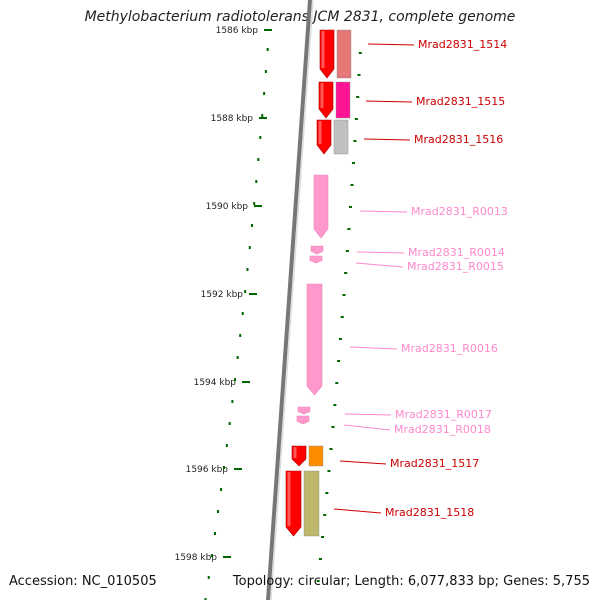 Image resolution: width=600 pixels, height=600 pixels. Describe the element at coordinates (443, 414) in the screenshot. I see `gene-label: Mrad2831_R0017` at that location.